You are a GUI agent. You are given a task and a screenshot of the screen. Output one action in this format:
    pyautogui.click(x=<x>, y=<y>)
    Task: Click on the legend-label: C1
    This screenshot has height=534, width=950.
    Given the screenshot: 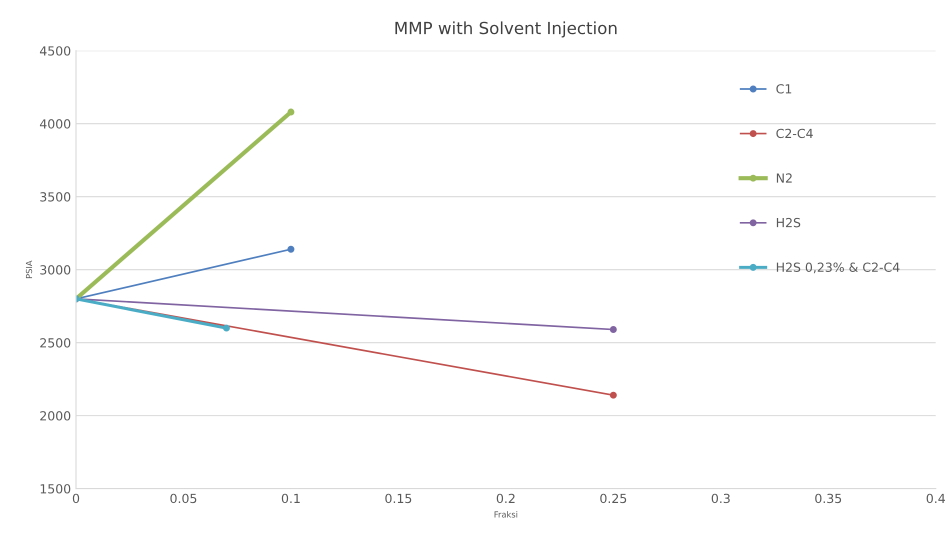 What is the action you would take?
    pyautogui.click(x=784, y=89)
    